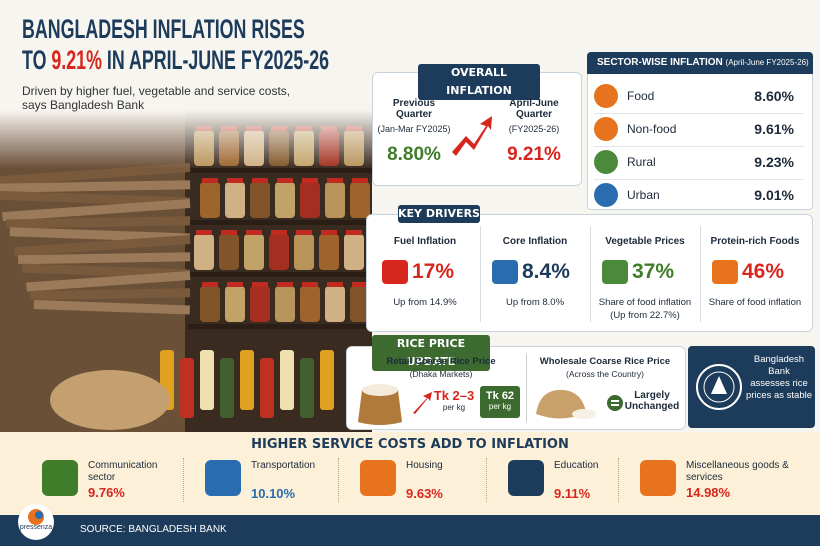 Image resolution: width=820 pixels, height=546 pixels. I want to click on sector-value: 8.60%, so click(774, 96).